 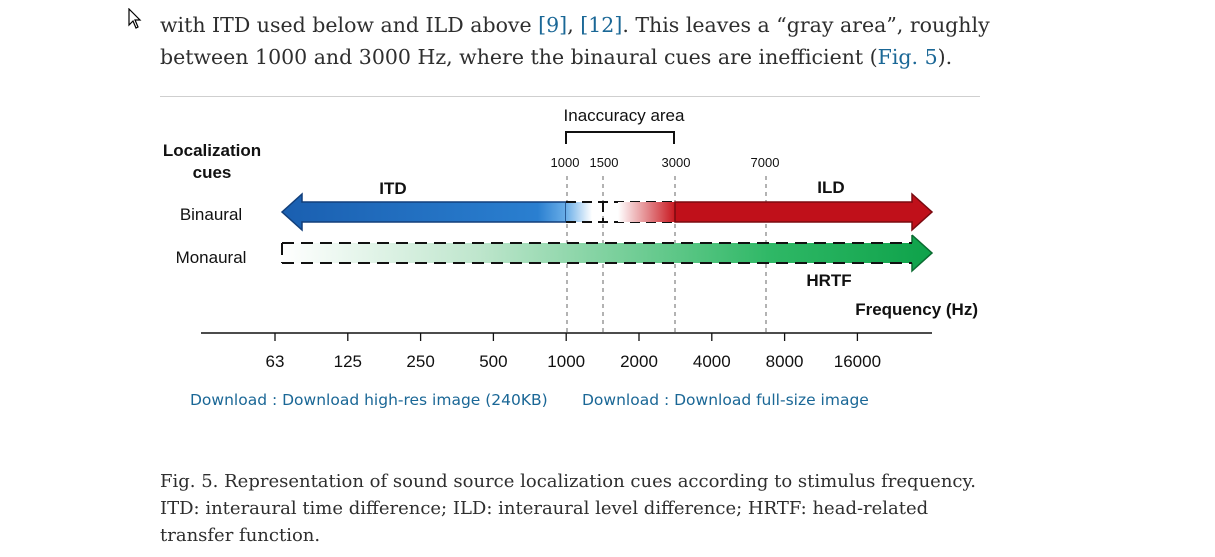 What do you see at coordinates (647, 212) in the screenshot?
I see `ild-fade` at bounding box center [647, 212].